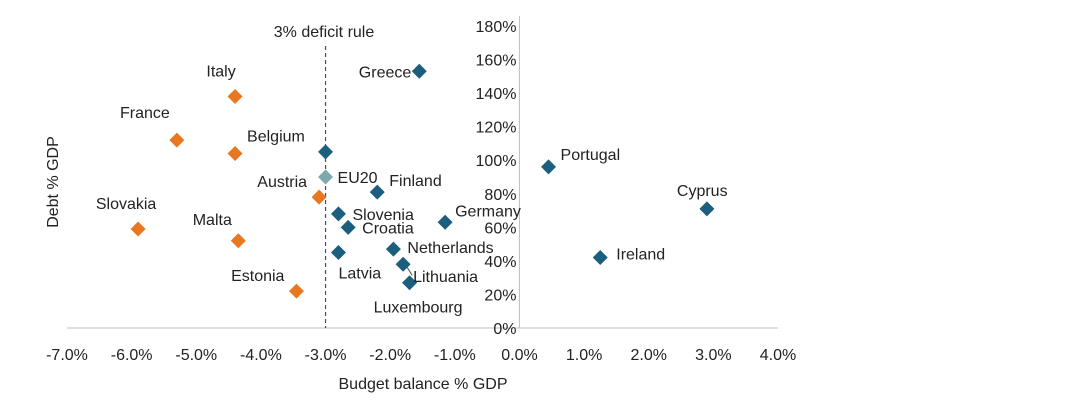 The image size is (1088, 400). Describe the element at coordinates (648, 355) in the screenshot. I see `x-tick-label: 2.0%` at that location.